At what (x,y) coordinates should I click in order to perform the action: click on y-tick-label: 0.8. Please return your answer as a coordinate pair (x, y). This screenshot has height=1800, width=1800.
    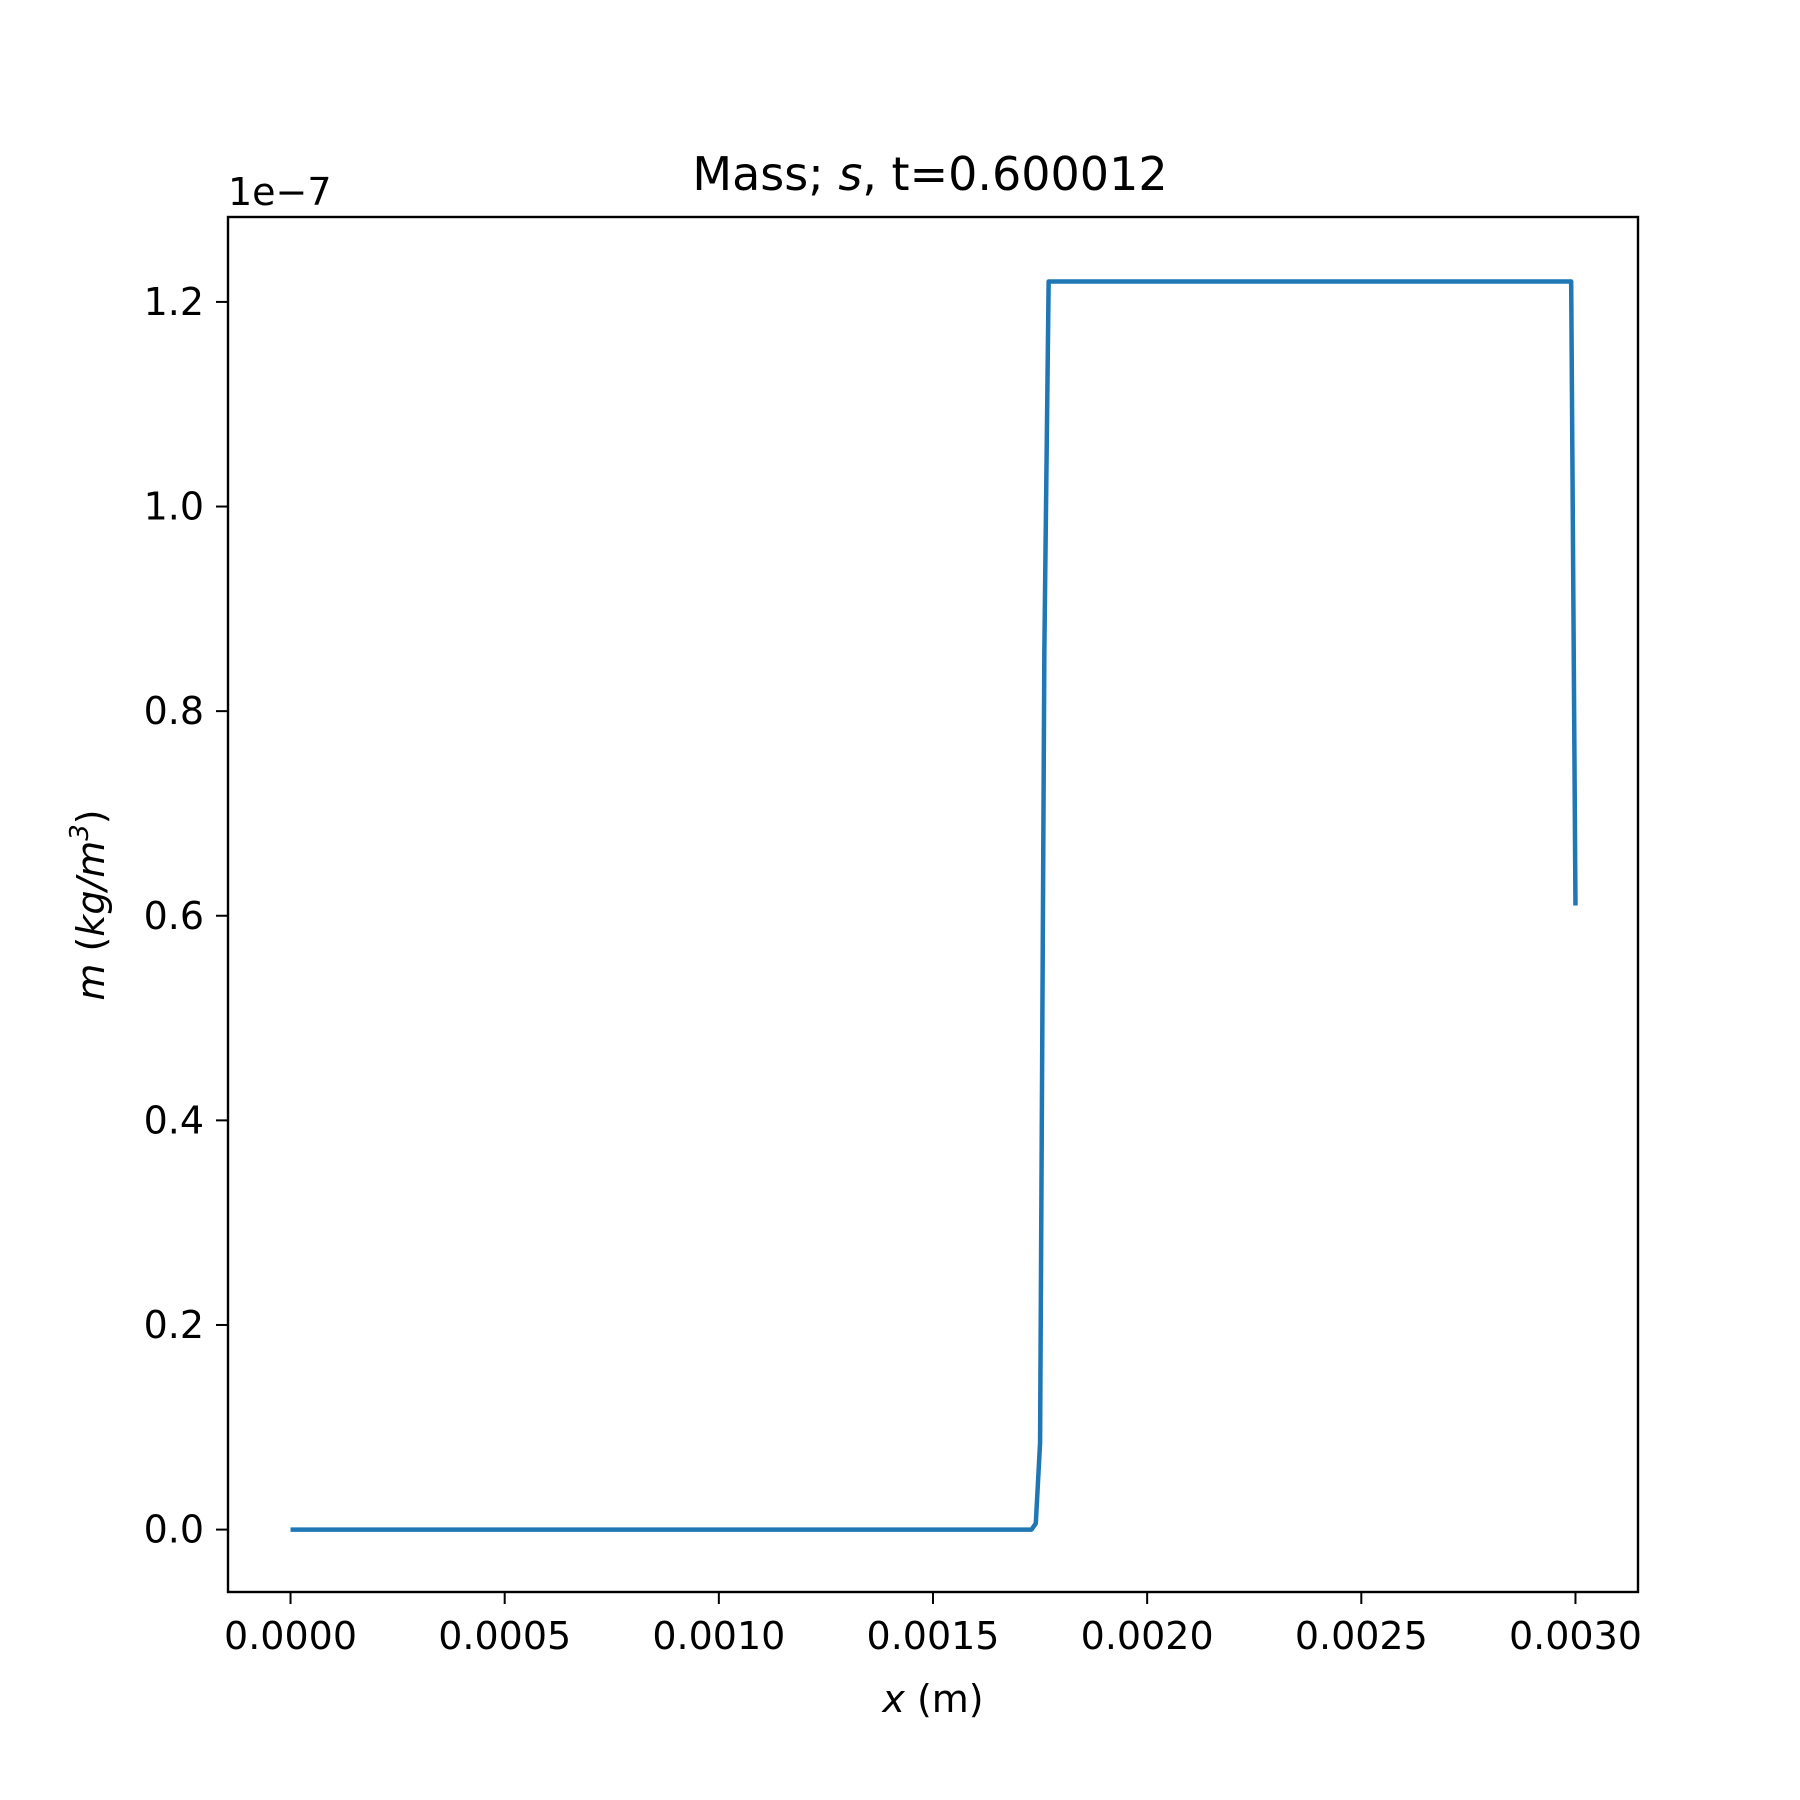
    Looking at the image, I should click on (174, 711).